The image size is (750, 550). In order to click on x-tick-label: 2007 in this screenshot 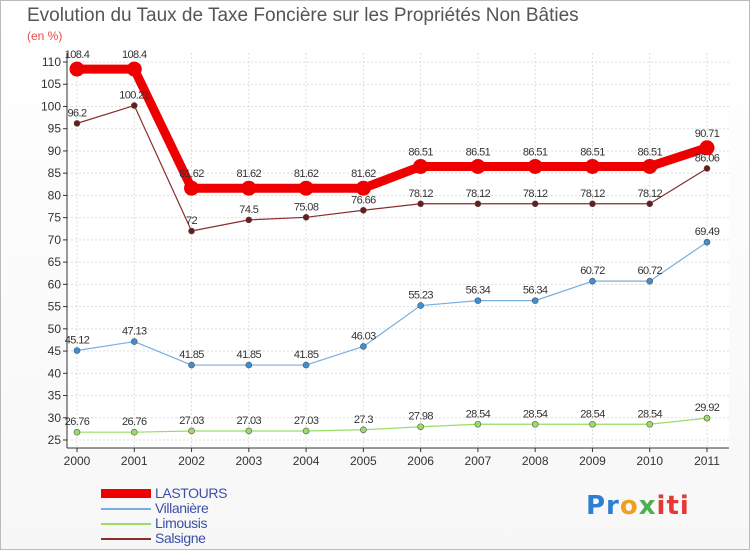, I will do `click(478, 461)`.